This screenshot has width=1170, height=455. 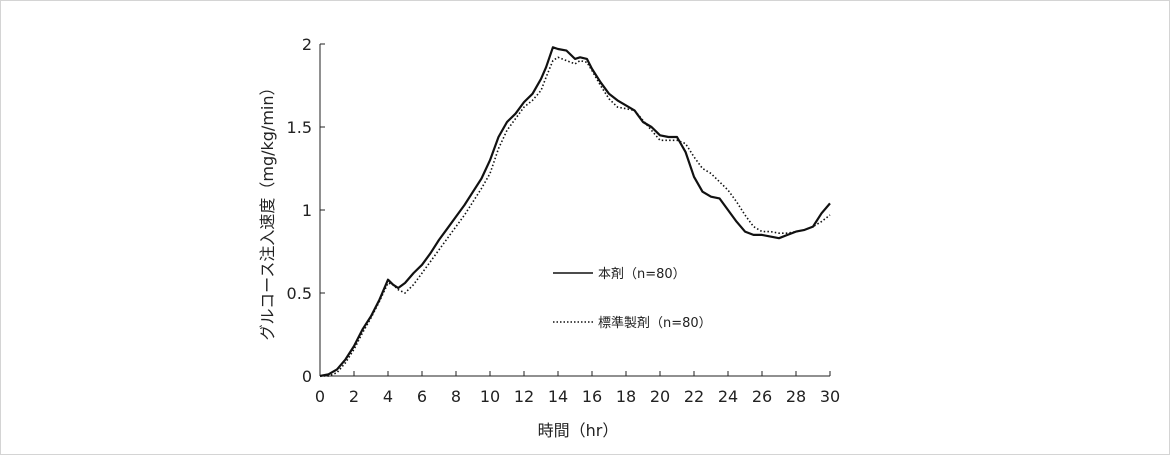 What do you see at coordinates (762, 396) in the screenshot?
I see `x-tick-label-26: 26` at bounding box center [762, 396].